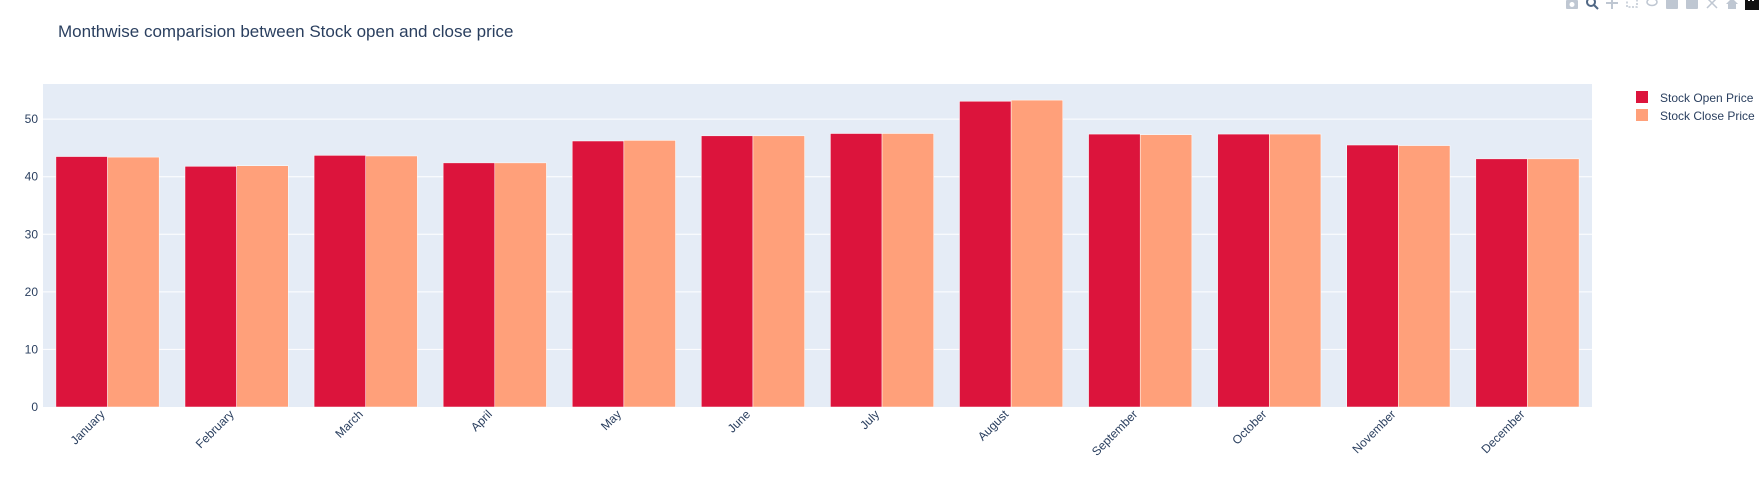 The height and width of the screenshot is (480, 1763). Describe the element at coordinates (1732, 5) in the screenshot. I see `home-icon` at that location.